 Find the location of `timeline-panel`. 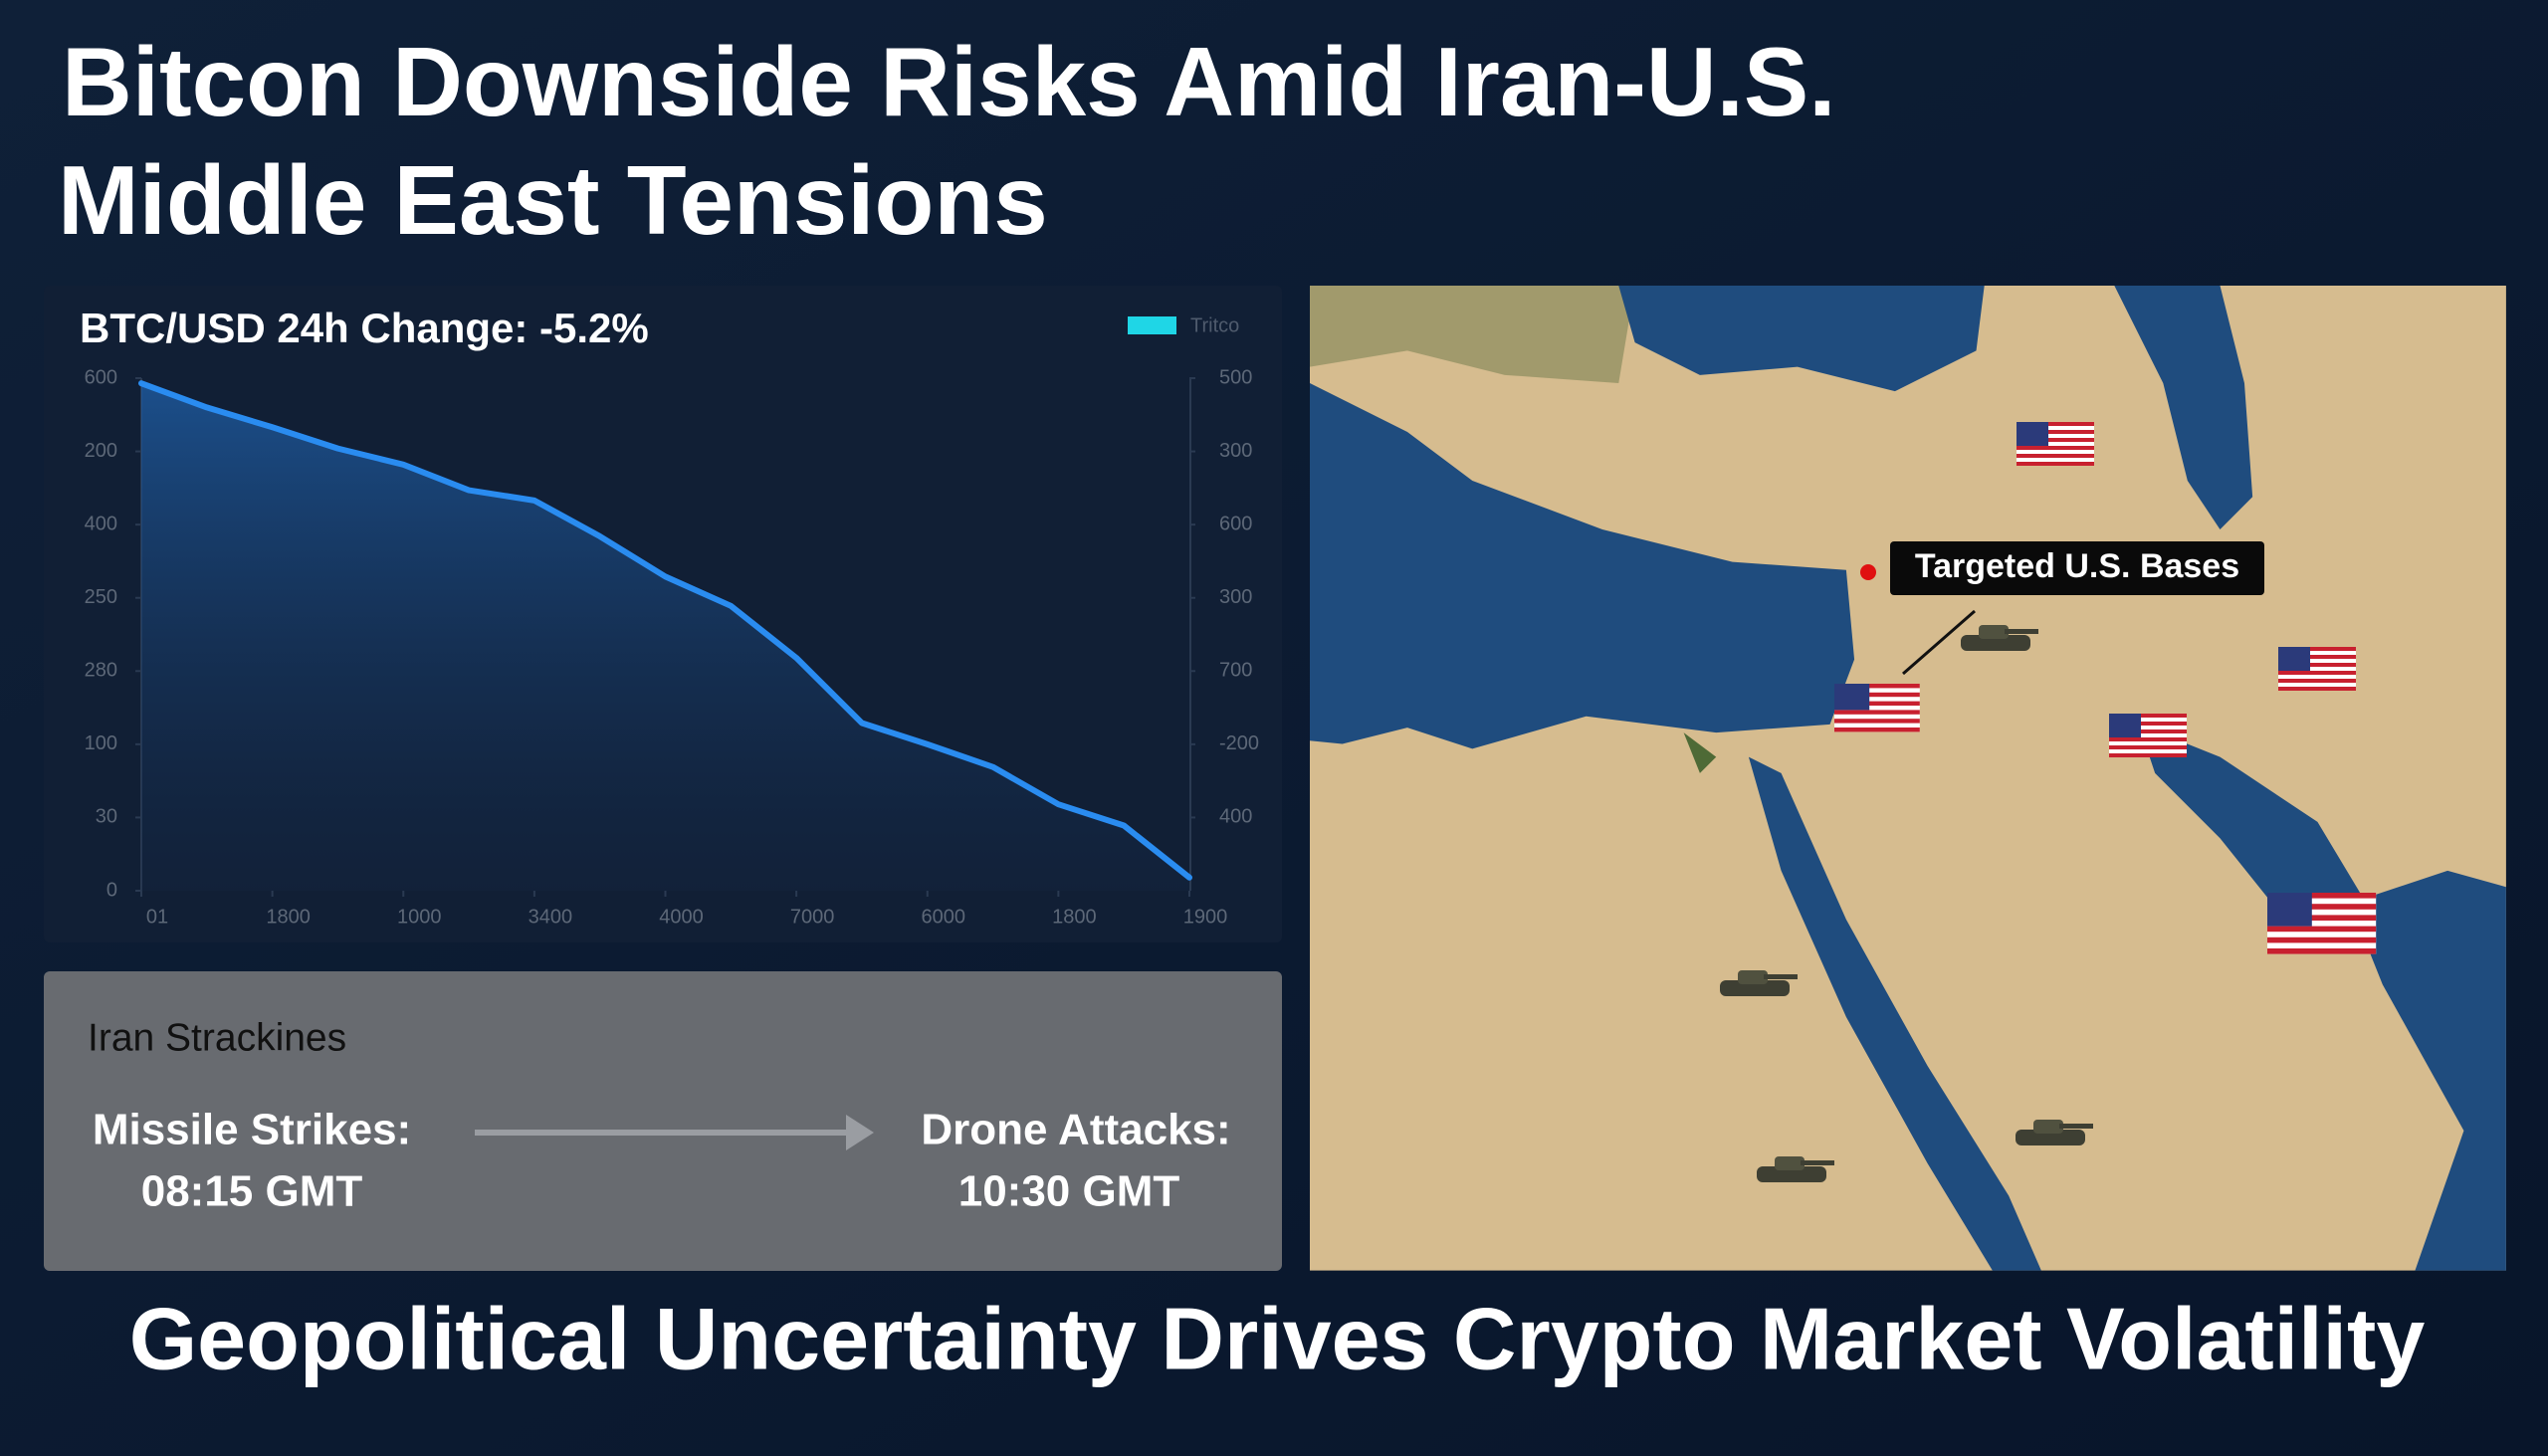

timeline-panel is located at coordinates (663, 1121).